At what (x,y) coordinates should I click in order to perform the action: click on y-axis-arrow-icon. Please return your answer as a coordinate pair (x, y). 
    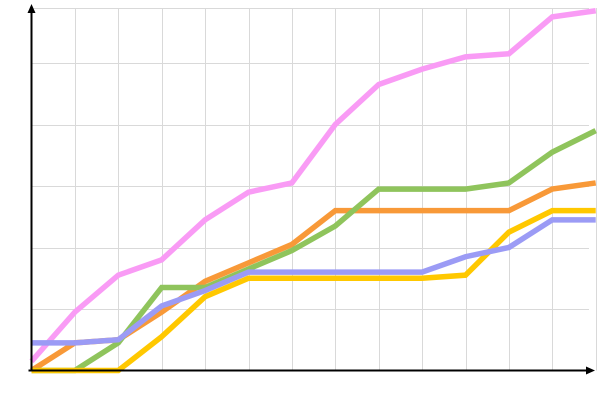
    Looking at the image, I should click on (31, 8).